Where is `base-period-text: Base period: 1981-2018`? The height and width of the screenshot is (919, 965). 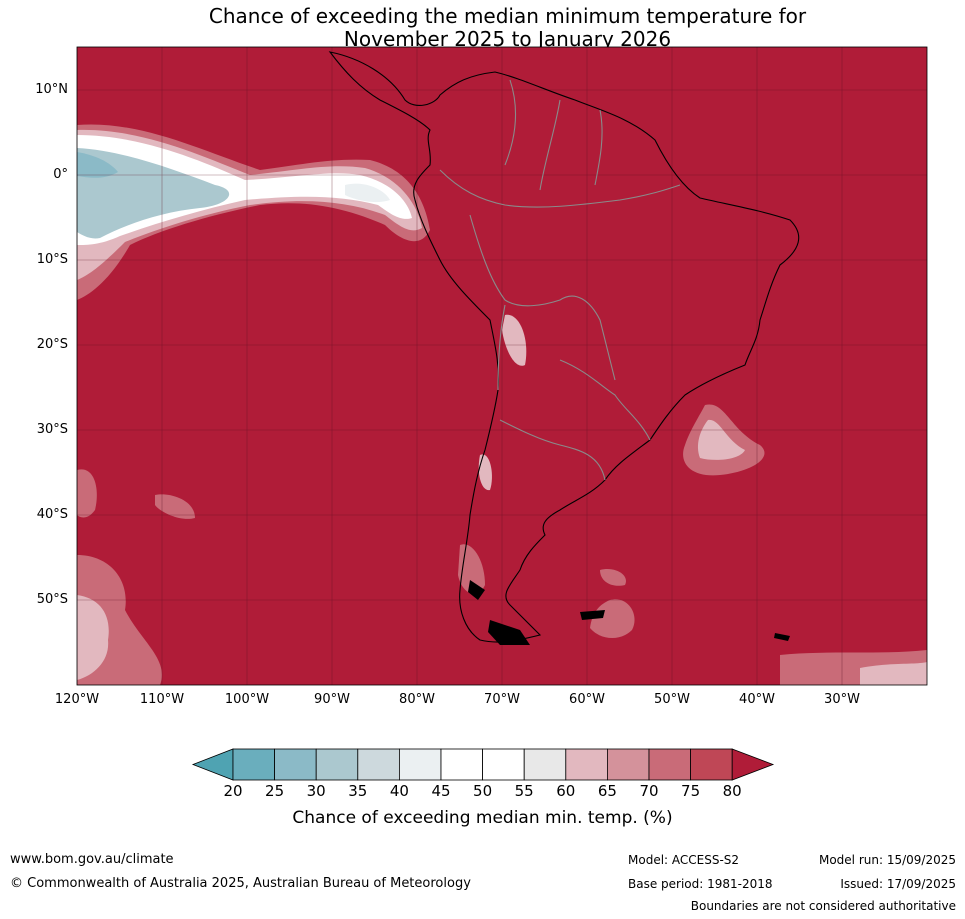
base-period-text: Base period: 1981-2018 is located at coordinates (700, 884).